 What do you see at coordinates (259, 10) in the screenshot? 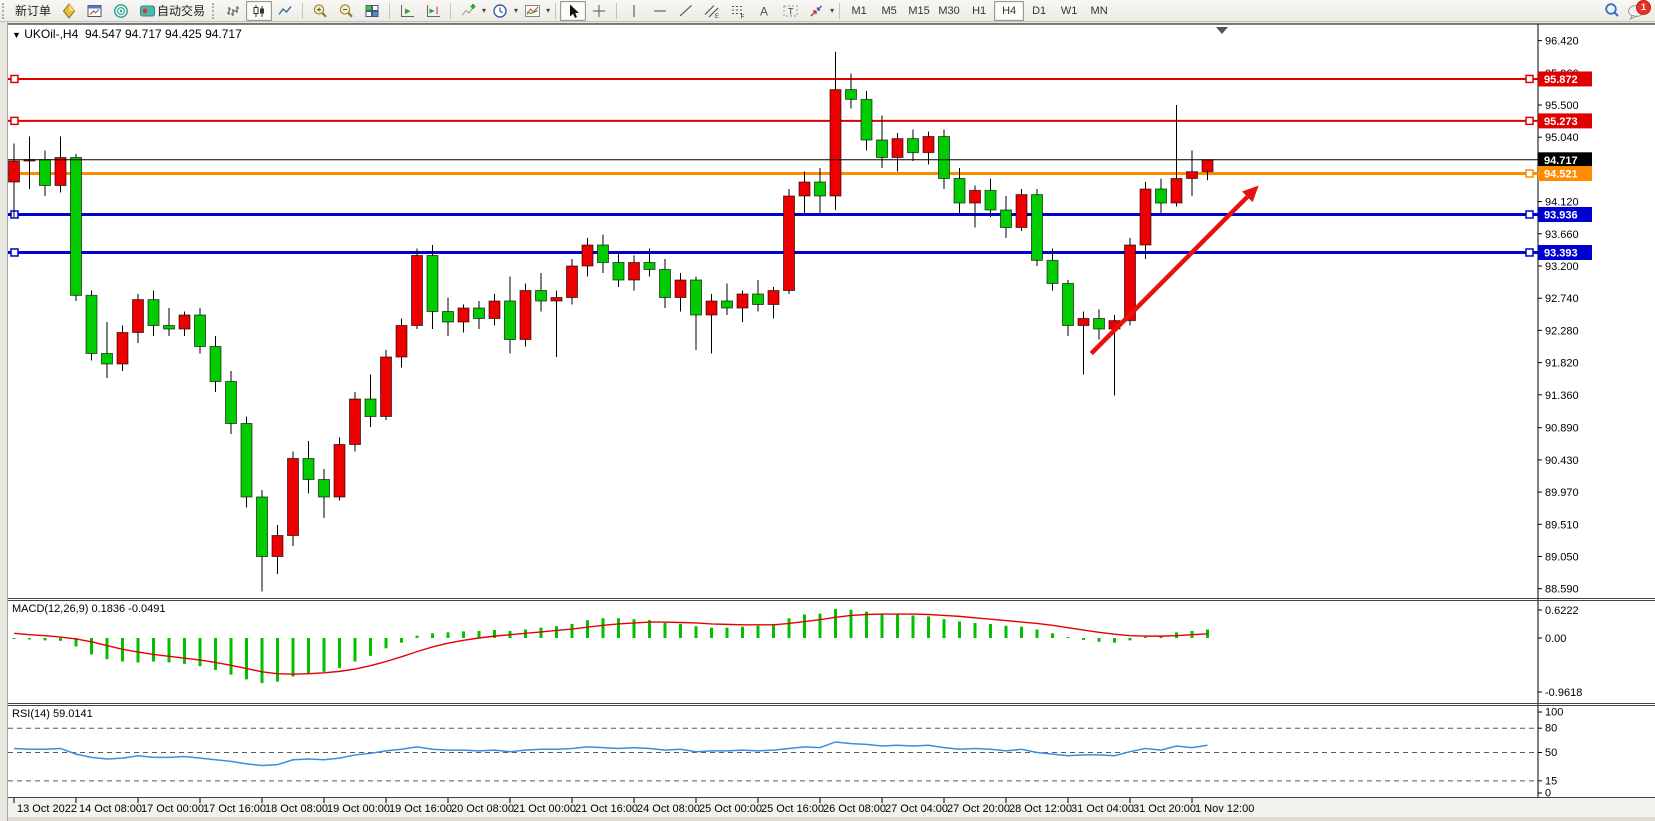
I see `candlestick-chart-button` at bounding box center [259, 10].